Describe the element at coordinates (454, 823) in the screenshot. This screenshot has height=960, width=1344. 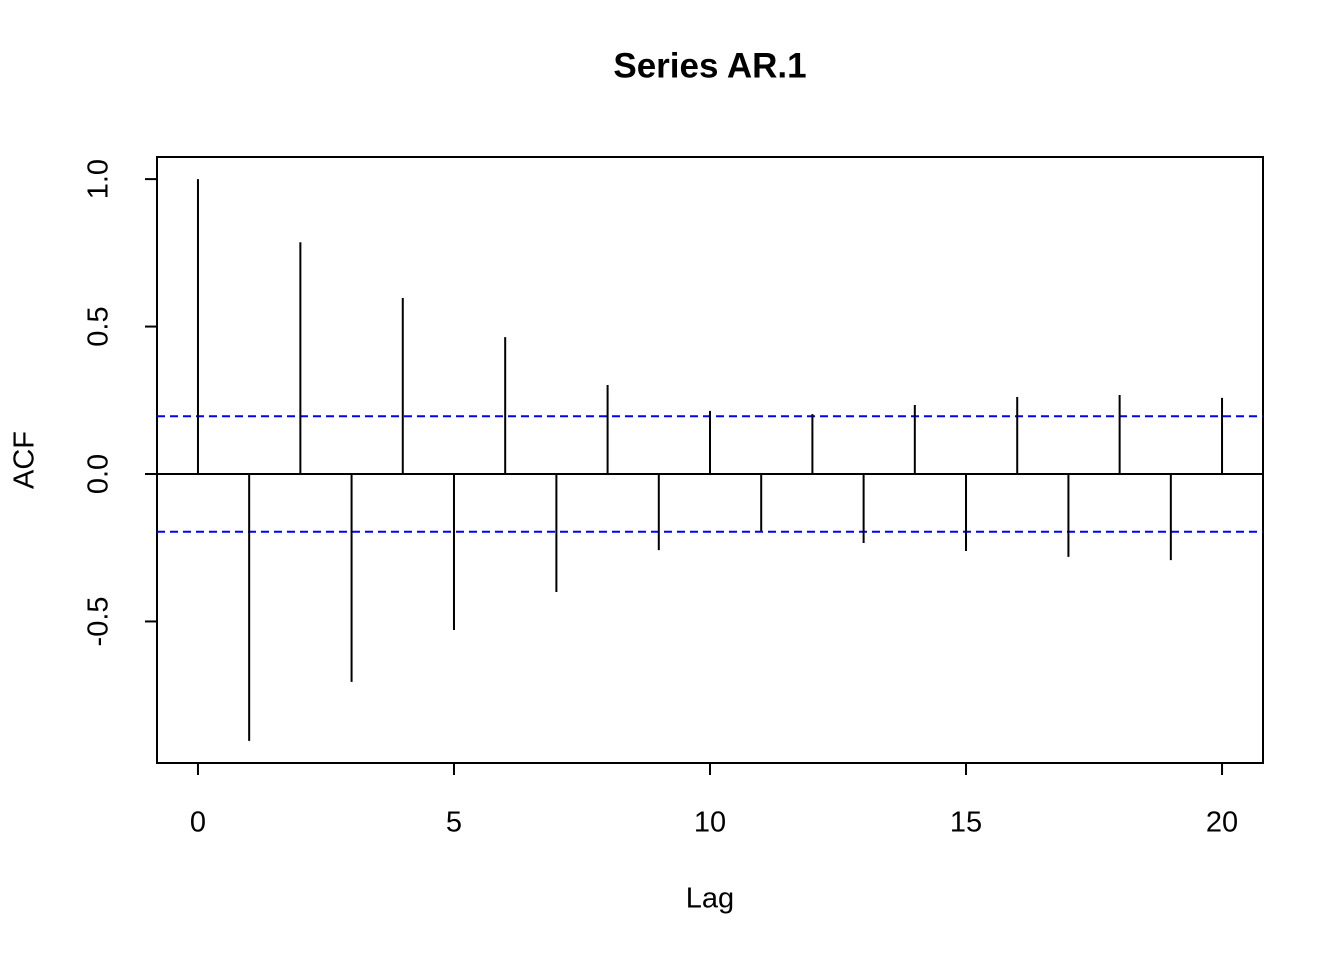
I see `x-tick-label: 5` at that location.